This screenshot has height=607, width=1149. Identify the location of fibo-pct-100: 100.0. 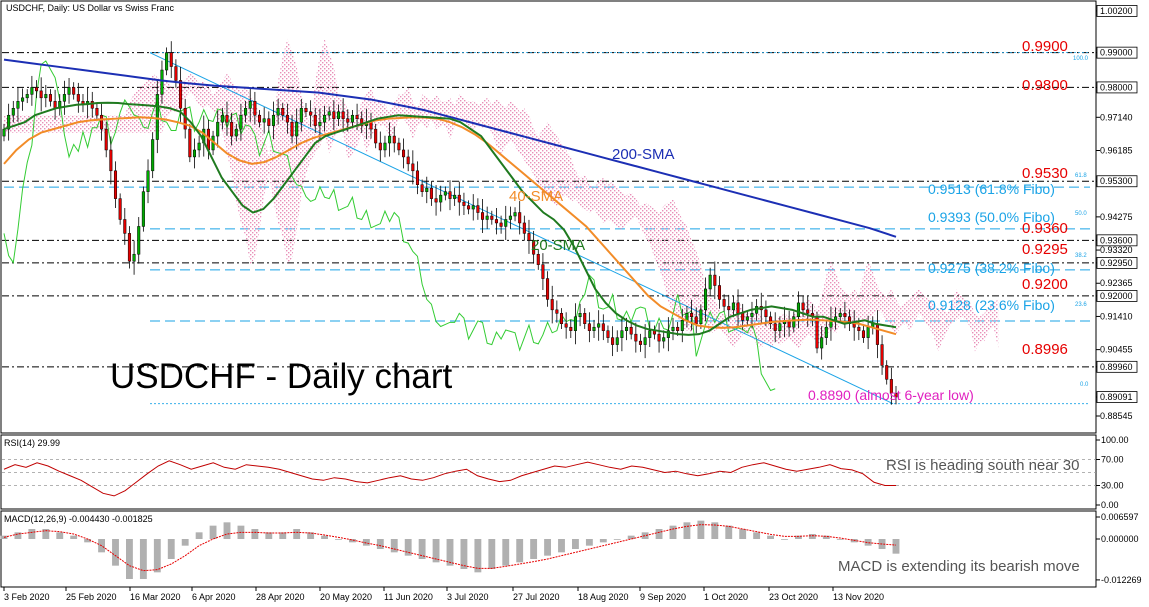
(1081, 59).